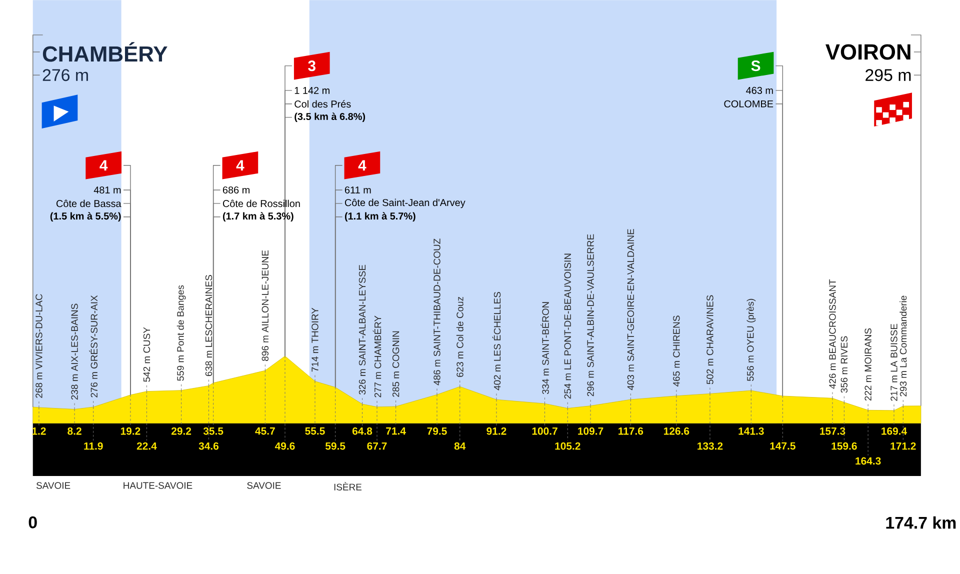 The image size is (960, 574). What do you see at coordinates (362, 432) in the screenshot?
I see `annotation: 64.8` at bounding box center [362, 432].